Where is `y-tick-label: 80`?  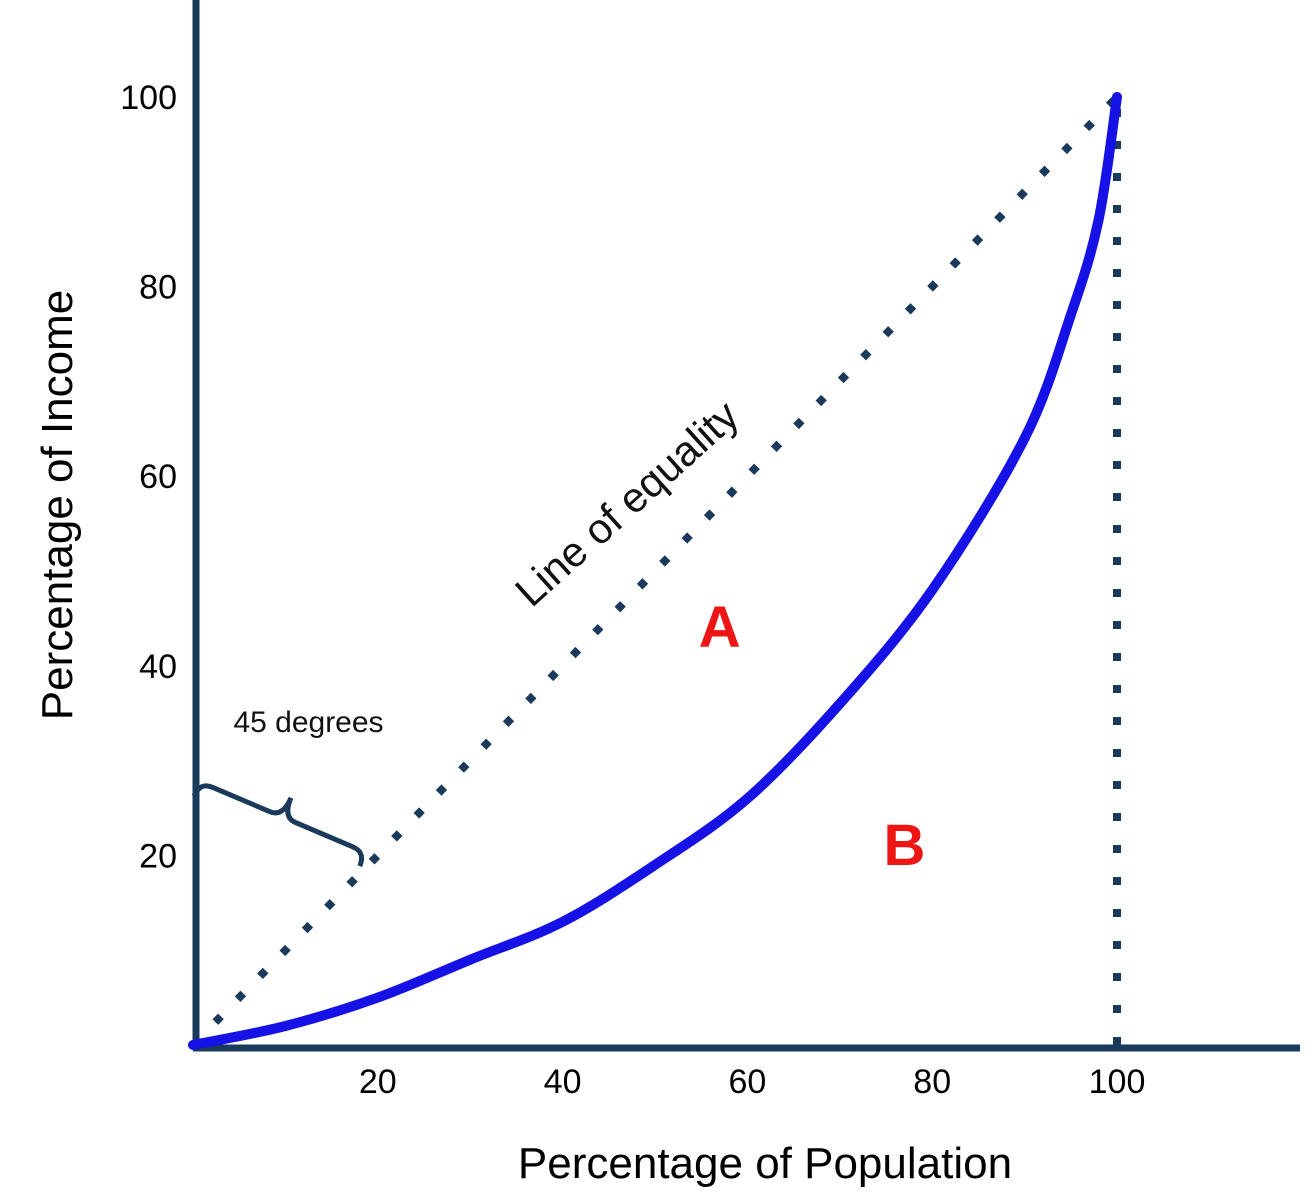 y-tick-label: 80 is located at coordinates (158, 288).